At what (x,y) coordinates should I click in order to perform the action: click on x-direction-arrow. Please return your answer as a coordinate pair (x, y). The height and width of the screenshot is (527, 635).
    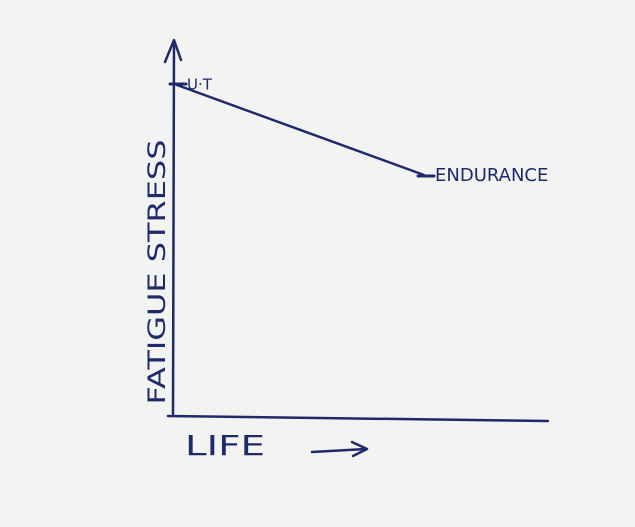
    Looking at the image, I should click on (339, 450).